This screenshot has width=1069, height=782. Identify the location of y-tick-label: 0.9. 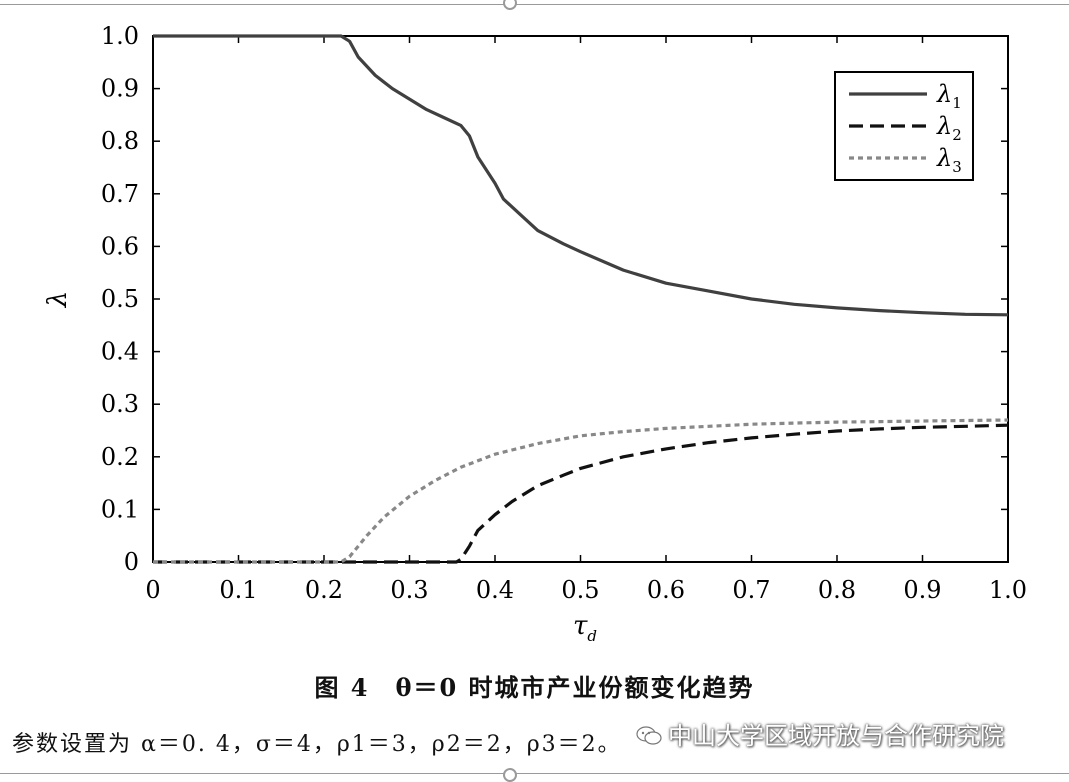
(120, 89).